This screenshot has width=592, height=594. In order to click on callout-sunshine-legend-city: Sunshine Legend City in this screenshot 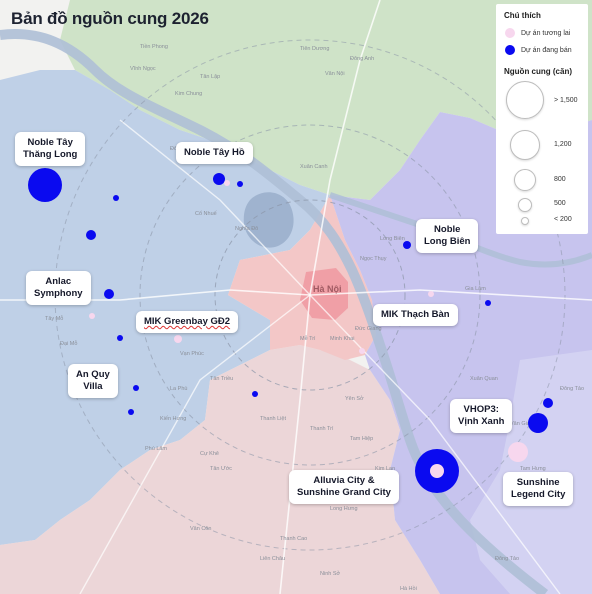, I will do `click(538, 489)`.